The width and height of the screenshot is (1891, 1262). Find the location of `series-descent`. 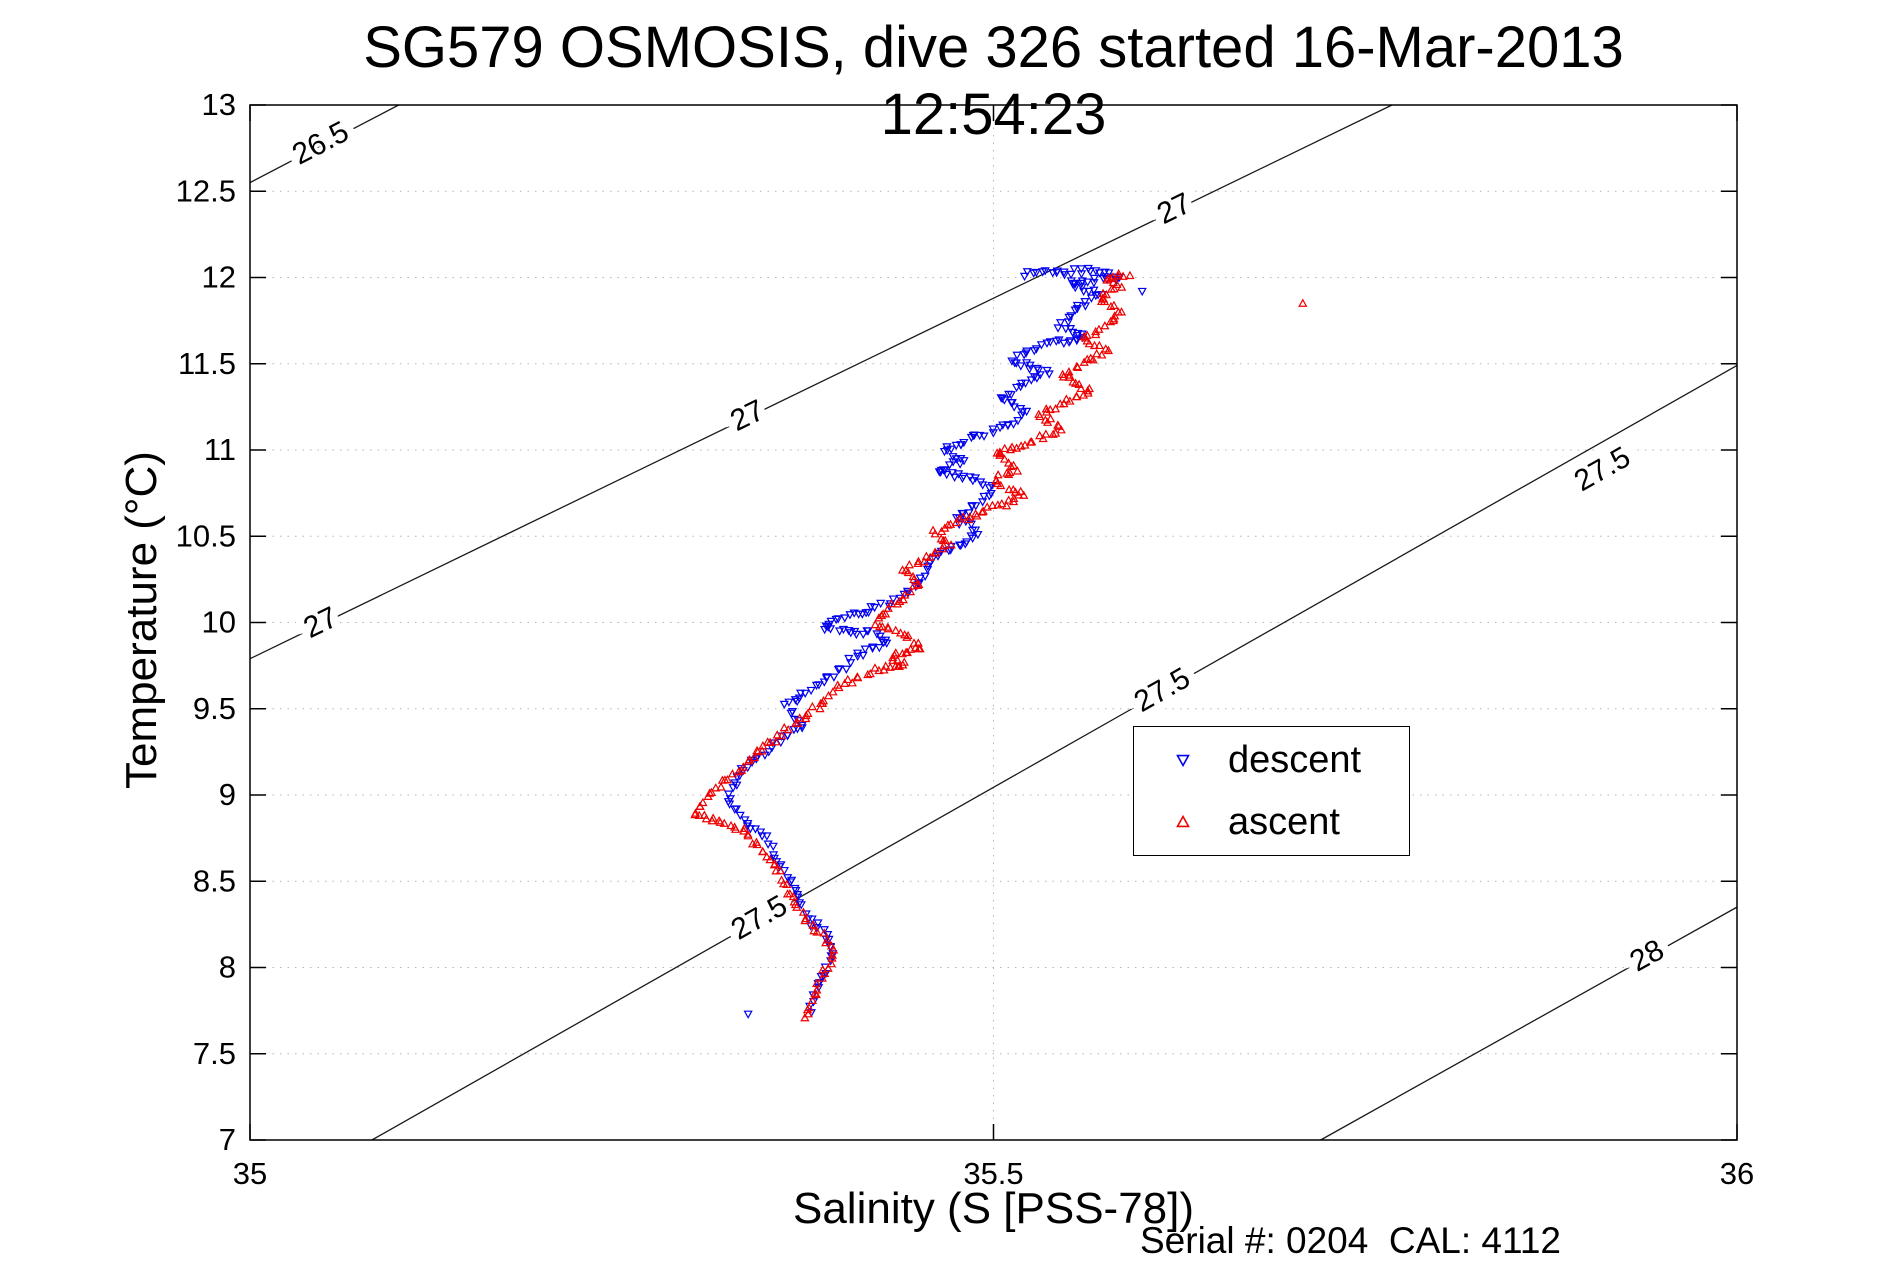

series-descent is located at coordinates (935, 641).